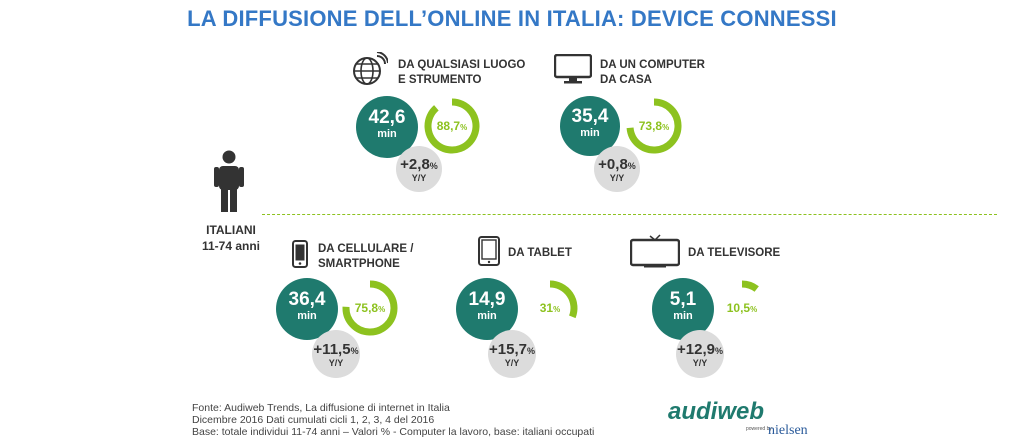 The image size is (1024, 444). What do you see at coordinates (462, 65) in the screenshot?
I see `device-label-line1: DA QUALSIASI LUOGO` at bounding box center [462, 65].